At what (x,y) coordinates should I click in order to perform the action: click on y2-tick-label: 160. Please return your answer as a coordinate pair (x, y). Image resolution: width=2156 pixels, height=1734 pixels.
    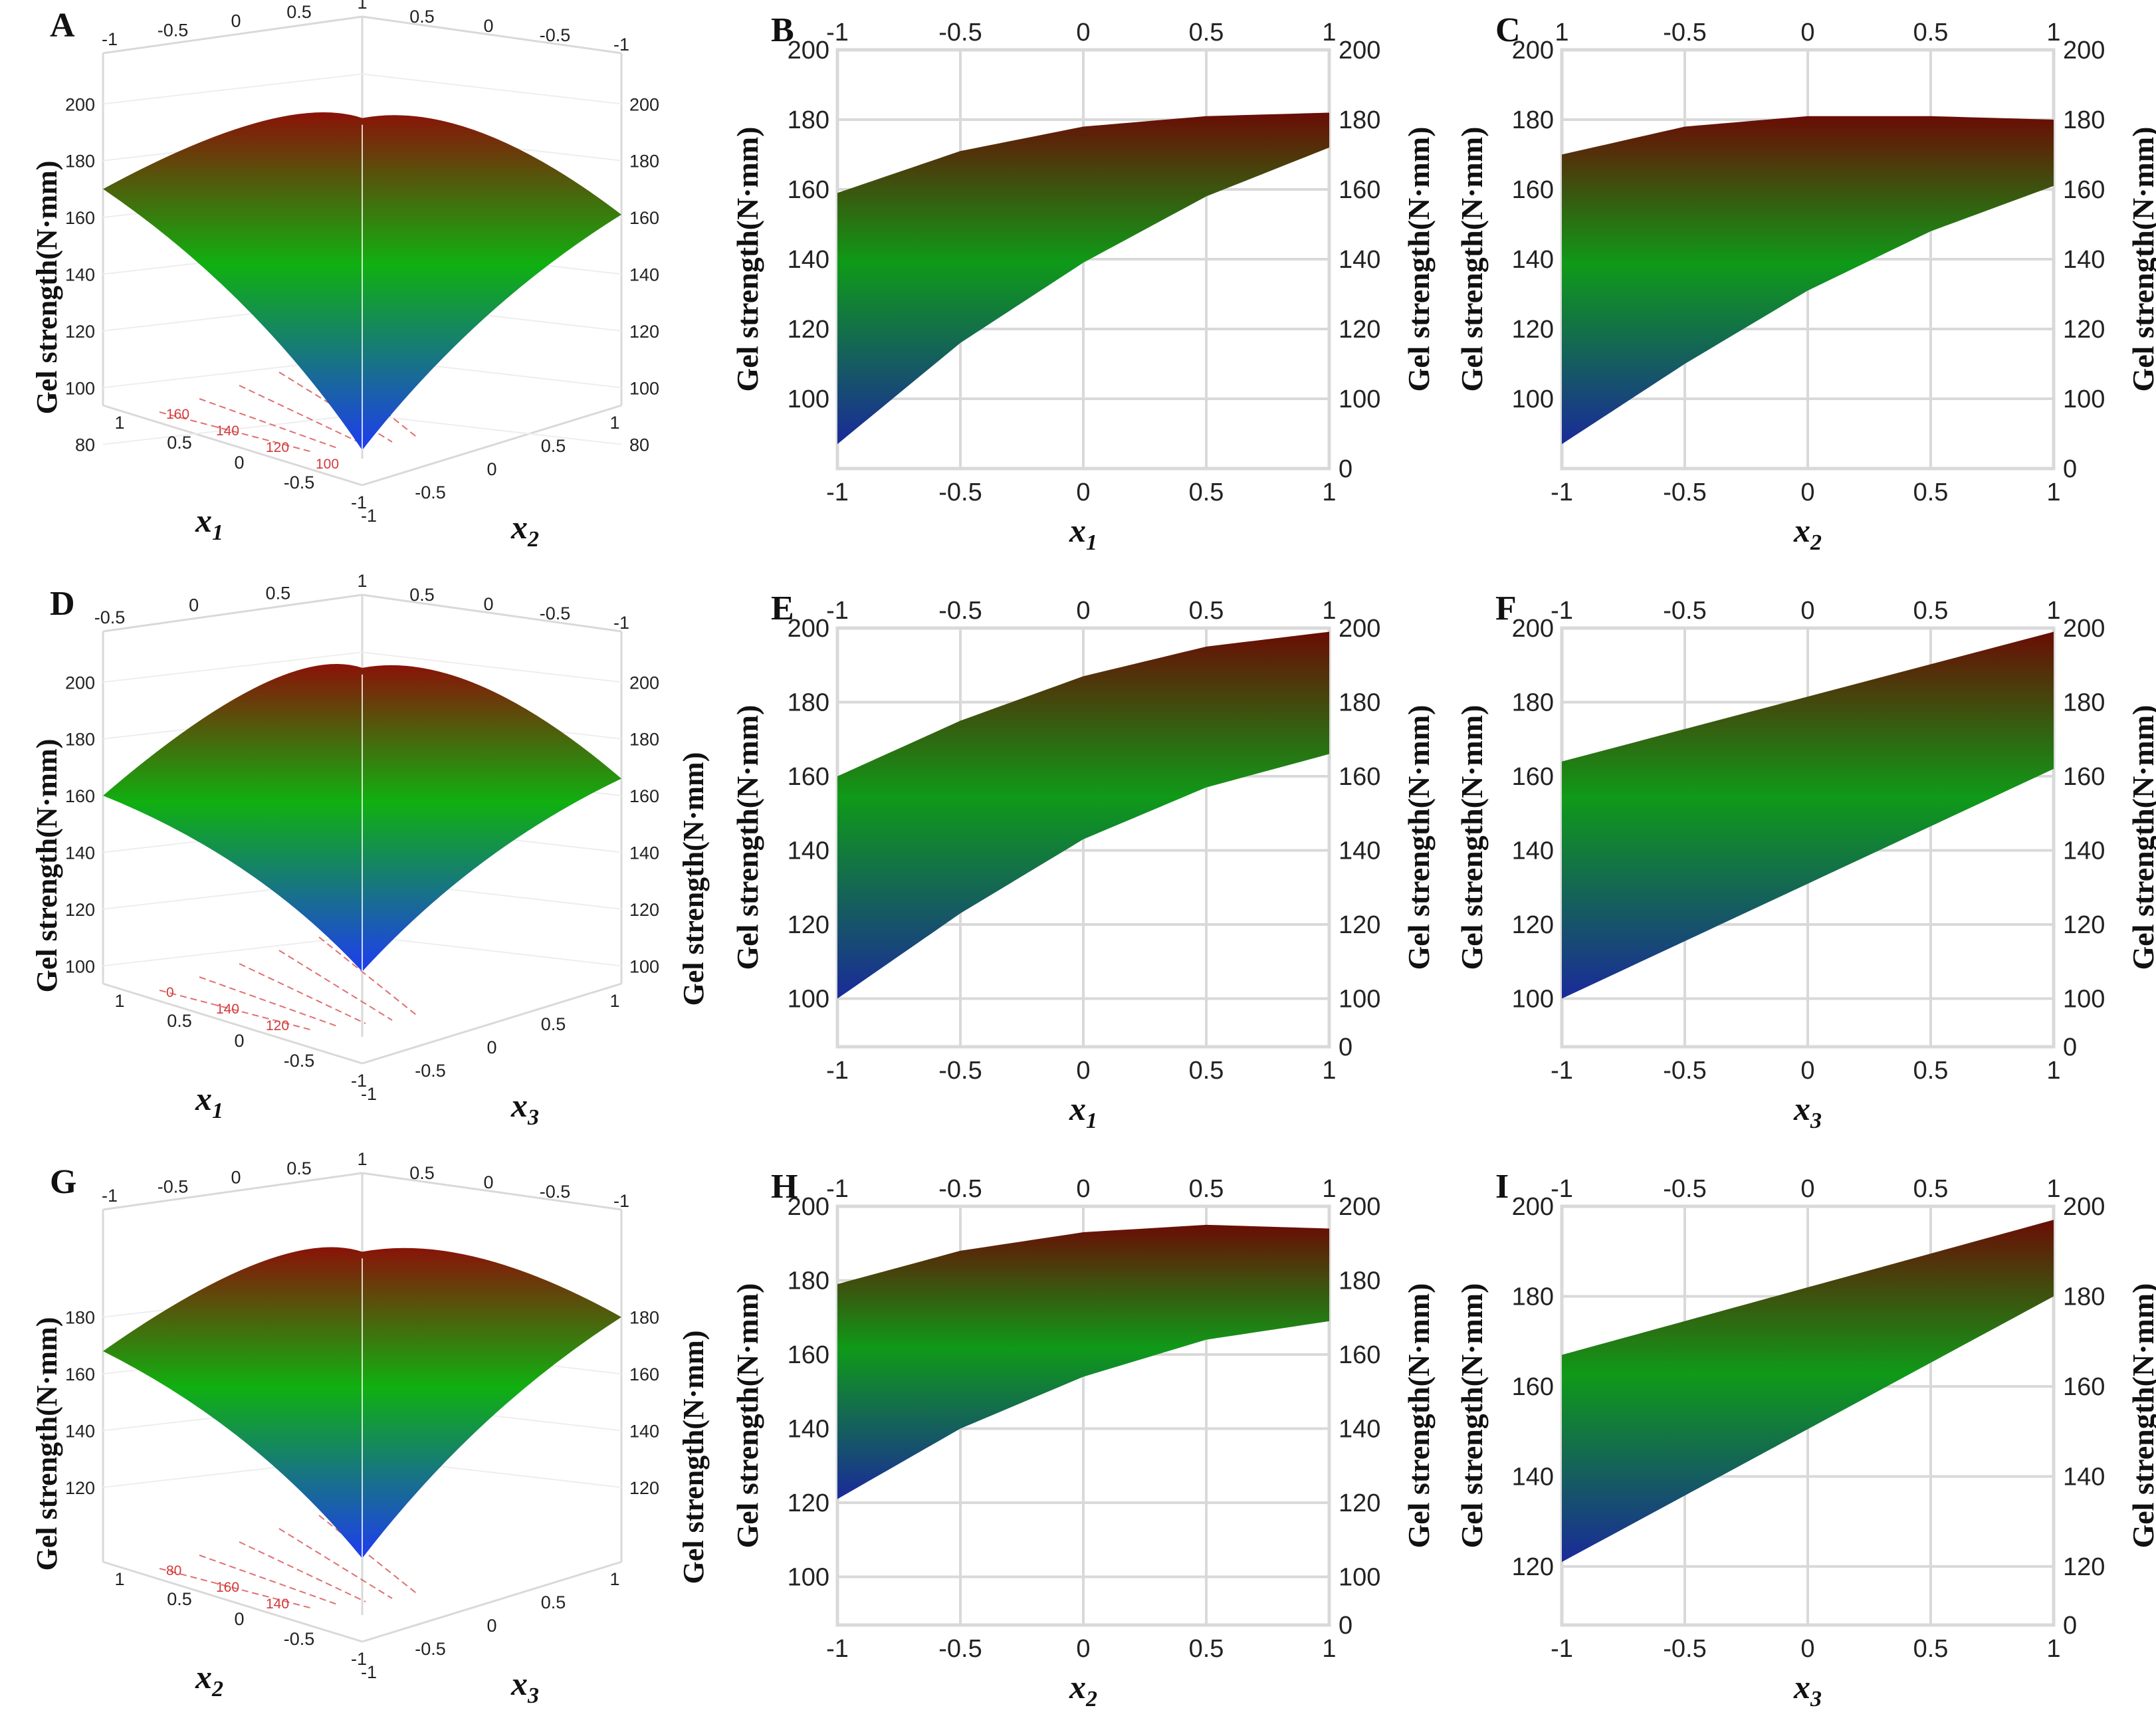
    Looking at the image, I should click on (1359, 1355).